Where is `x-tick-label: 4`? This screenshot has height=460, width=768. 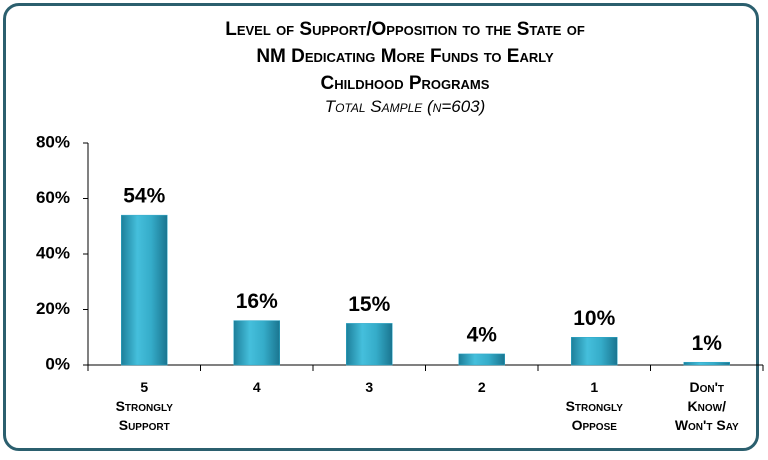
x-tick-label: 4 is located at coordinates (256, 387).